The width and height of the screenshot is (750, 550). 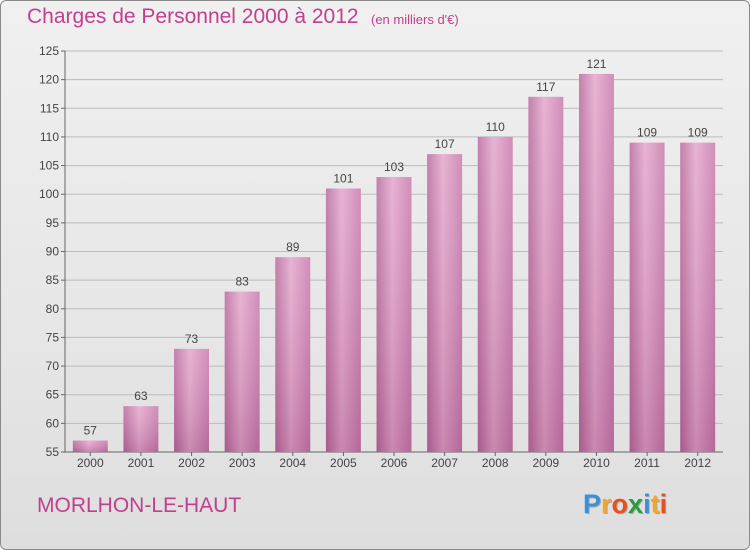 I want to click on place-name: MORLHON-LE-HAUT, so click(x=139, y=505).